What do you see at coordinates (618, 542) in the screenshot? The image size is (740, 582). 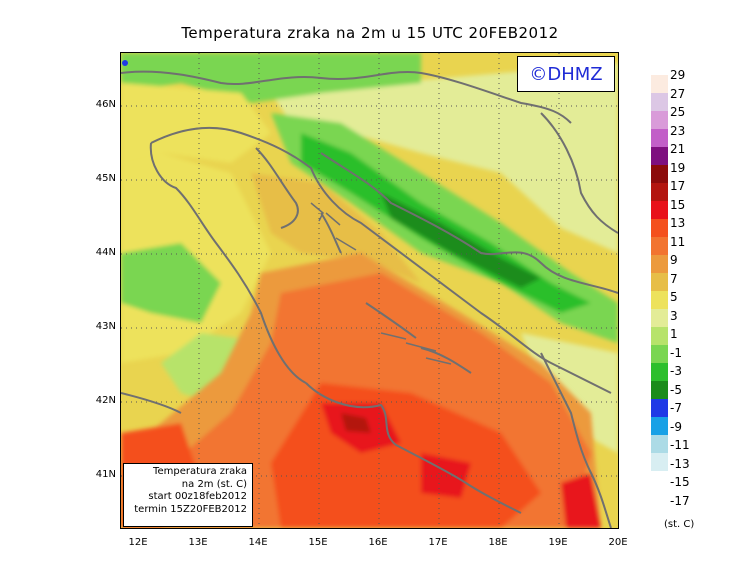 I see `lon-label-20e: 20E` at bounding box center [618, 542].